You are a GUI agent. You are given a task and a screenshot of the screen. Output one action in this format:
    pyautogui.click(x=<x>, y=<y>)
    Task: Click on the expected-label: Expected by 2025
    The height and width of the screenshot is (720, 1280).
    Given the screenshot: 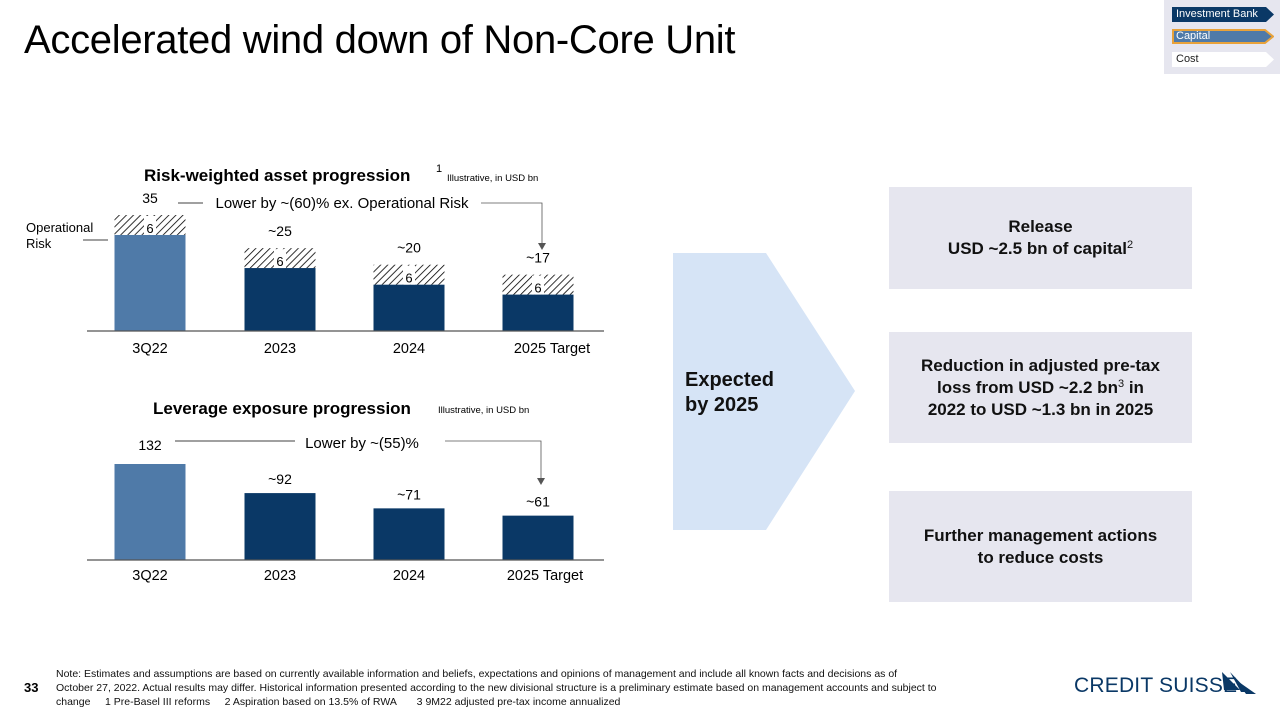 What is the action you would take?
    pyautogui.click(x=729, y=393)
    